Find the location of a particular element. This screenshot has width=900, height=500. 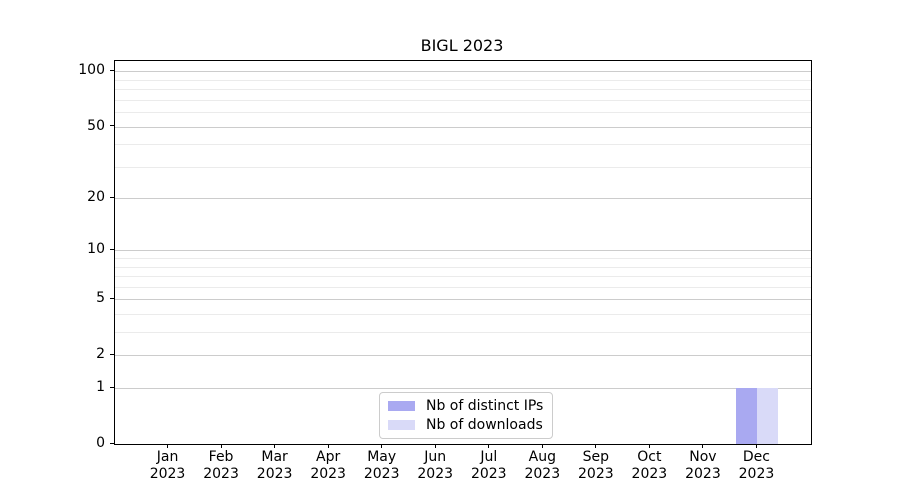

x-tick-month: Jan is located at coordinates (167, 457).